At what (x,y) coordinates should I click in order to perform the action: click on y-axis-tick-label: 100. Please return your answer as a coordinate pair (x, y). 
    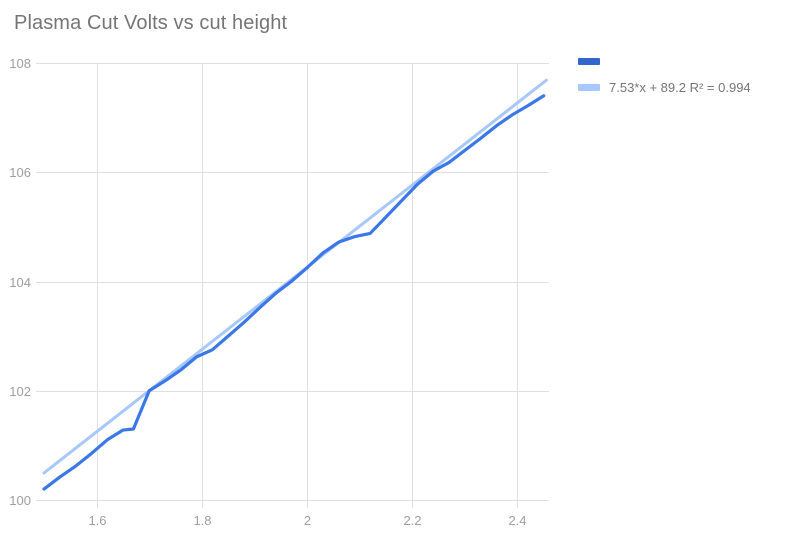
    Looking at the image, I should click on (20, 500).